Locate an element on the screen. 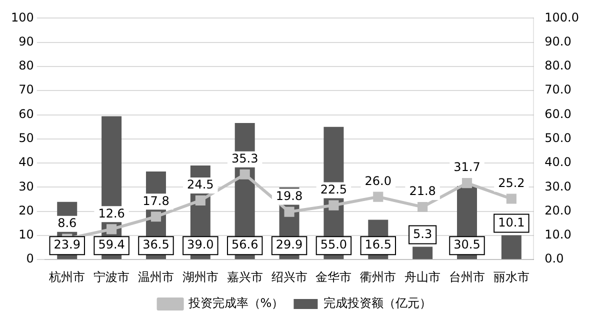 The width and height of the screenshot is (594, 328). data-label: 24.5 is located at coordinates (200, 185).